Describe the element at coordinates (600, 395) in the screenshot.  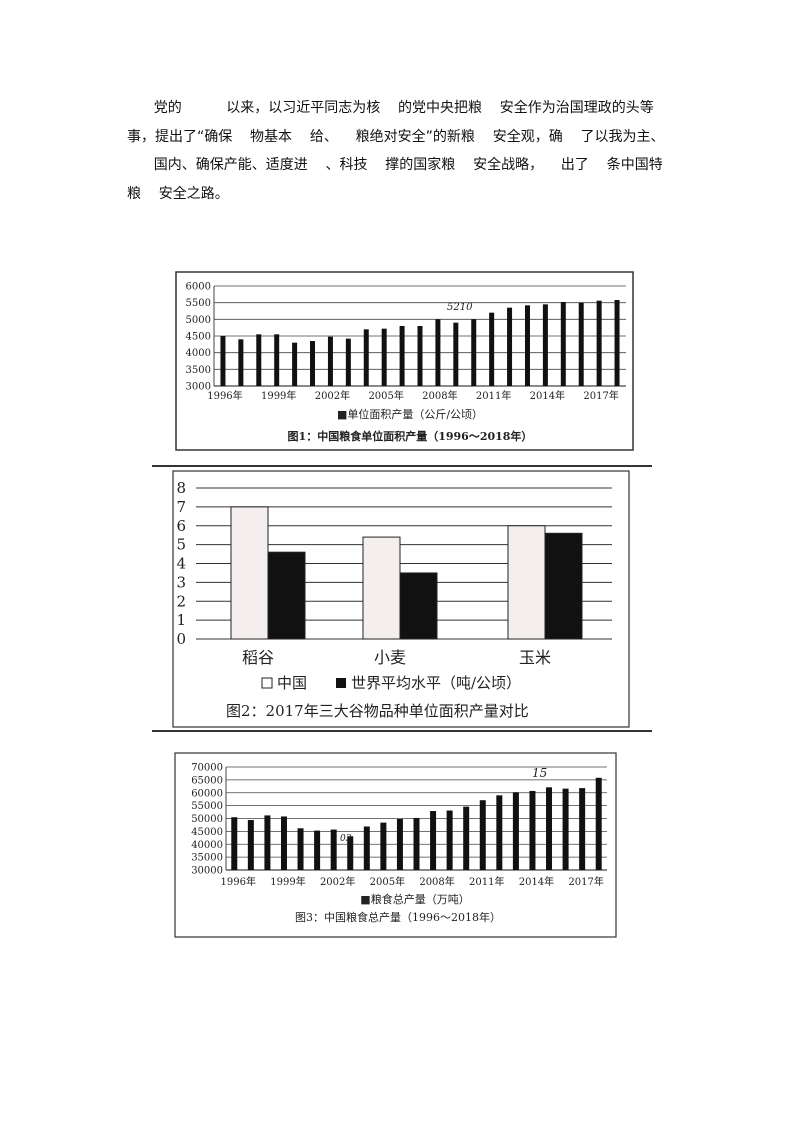
I see `x-tick-label: 2017年` at that location.